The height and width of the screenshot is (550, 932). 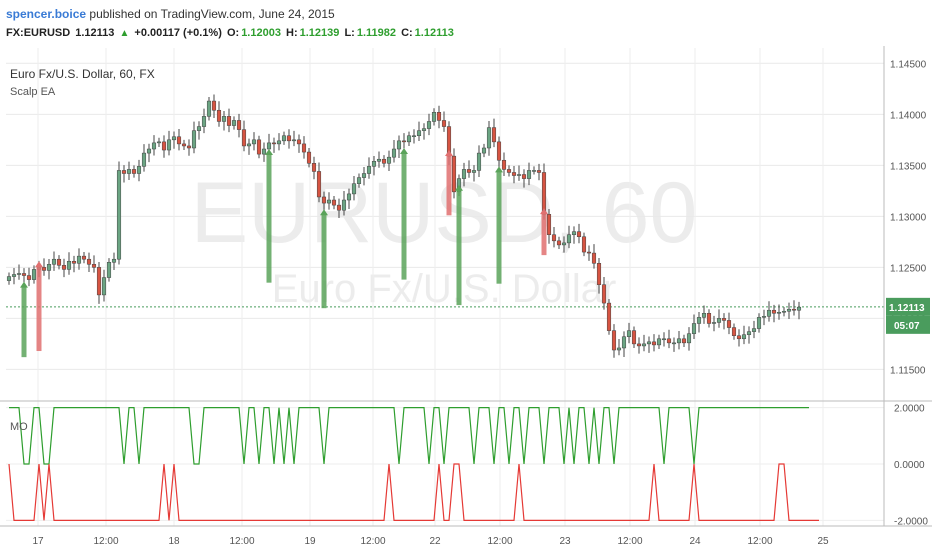 I want to click on up-arrow-icon: ▲, so click(x=124, y=33).